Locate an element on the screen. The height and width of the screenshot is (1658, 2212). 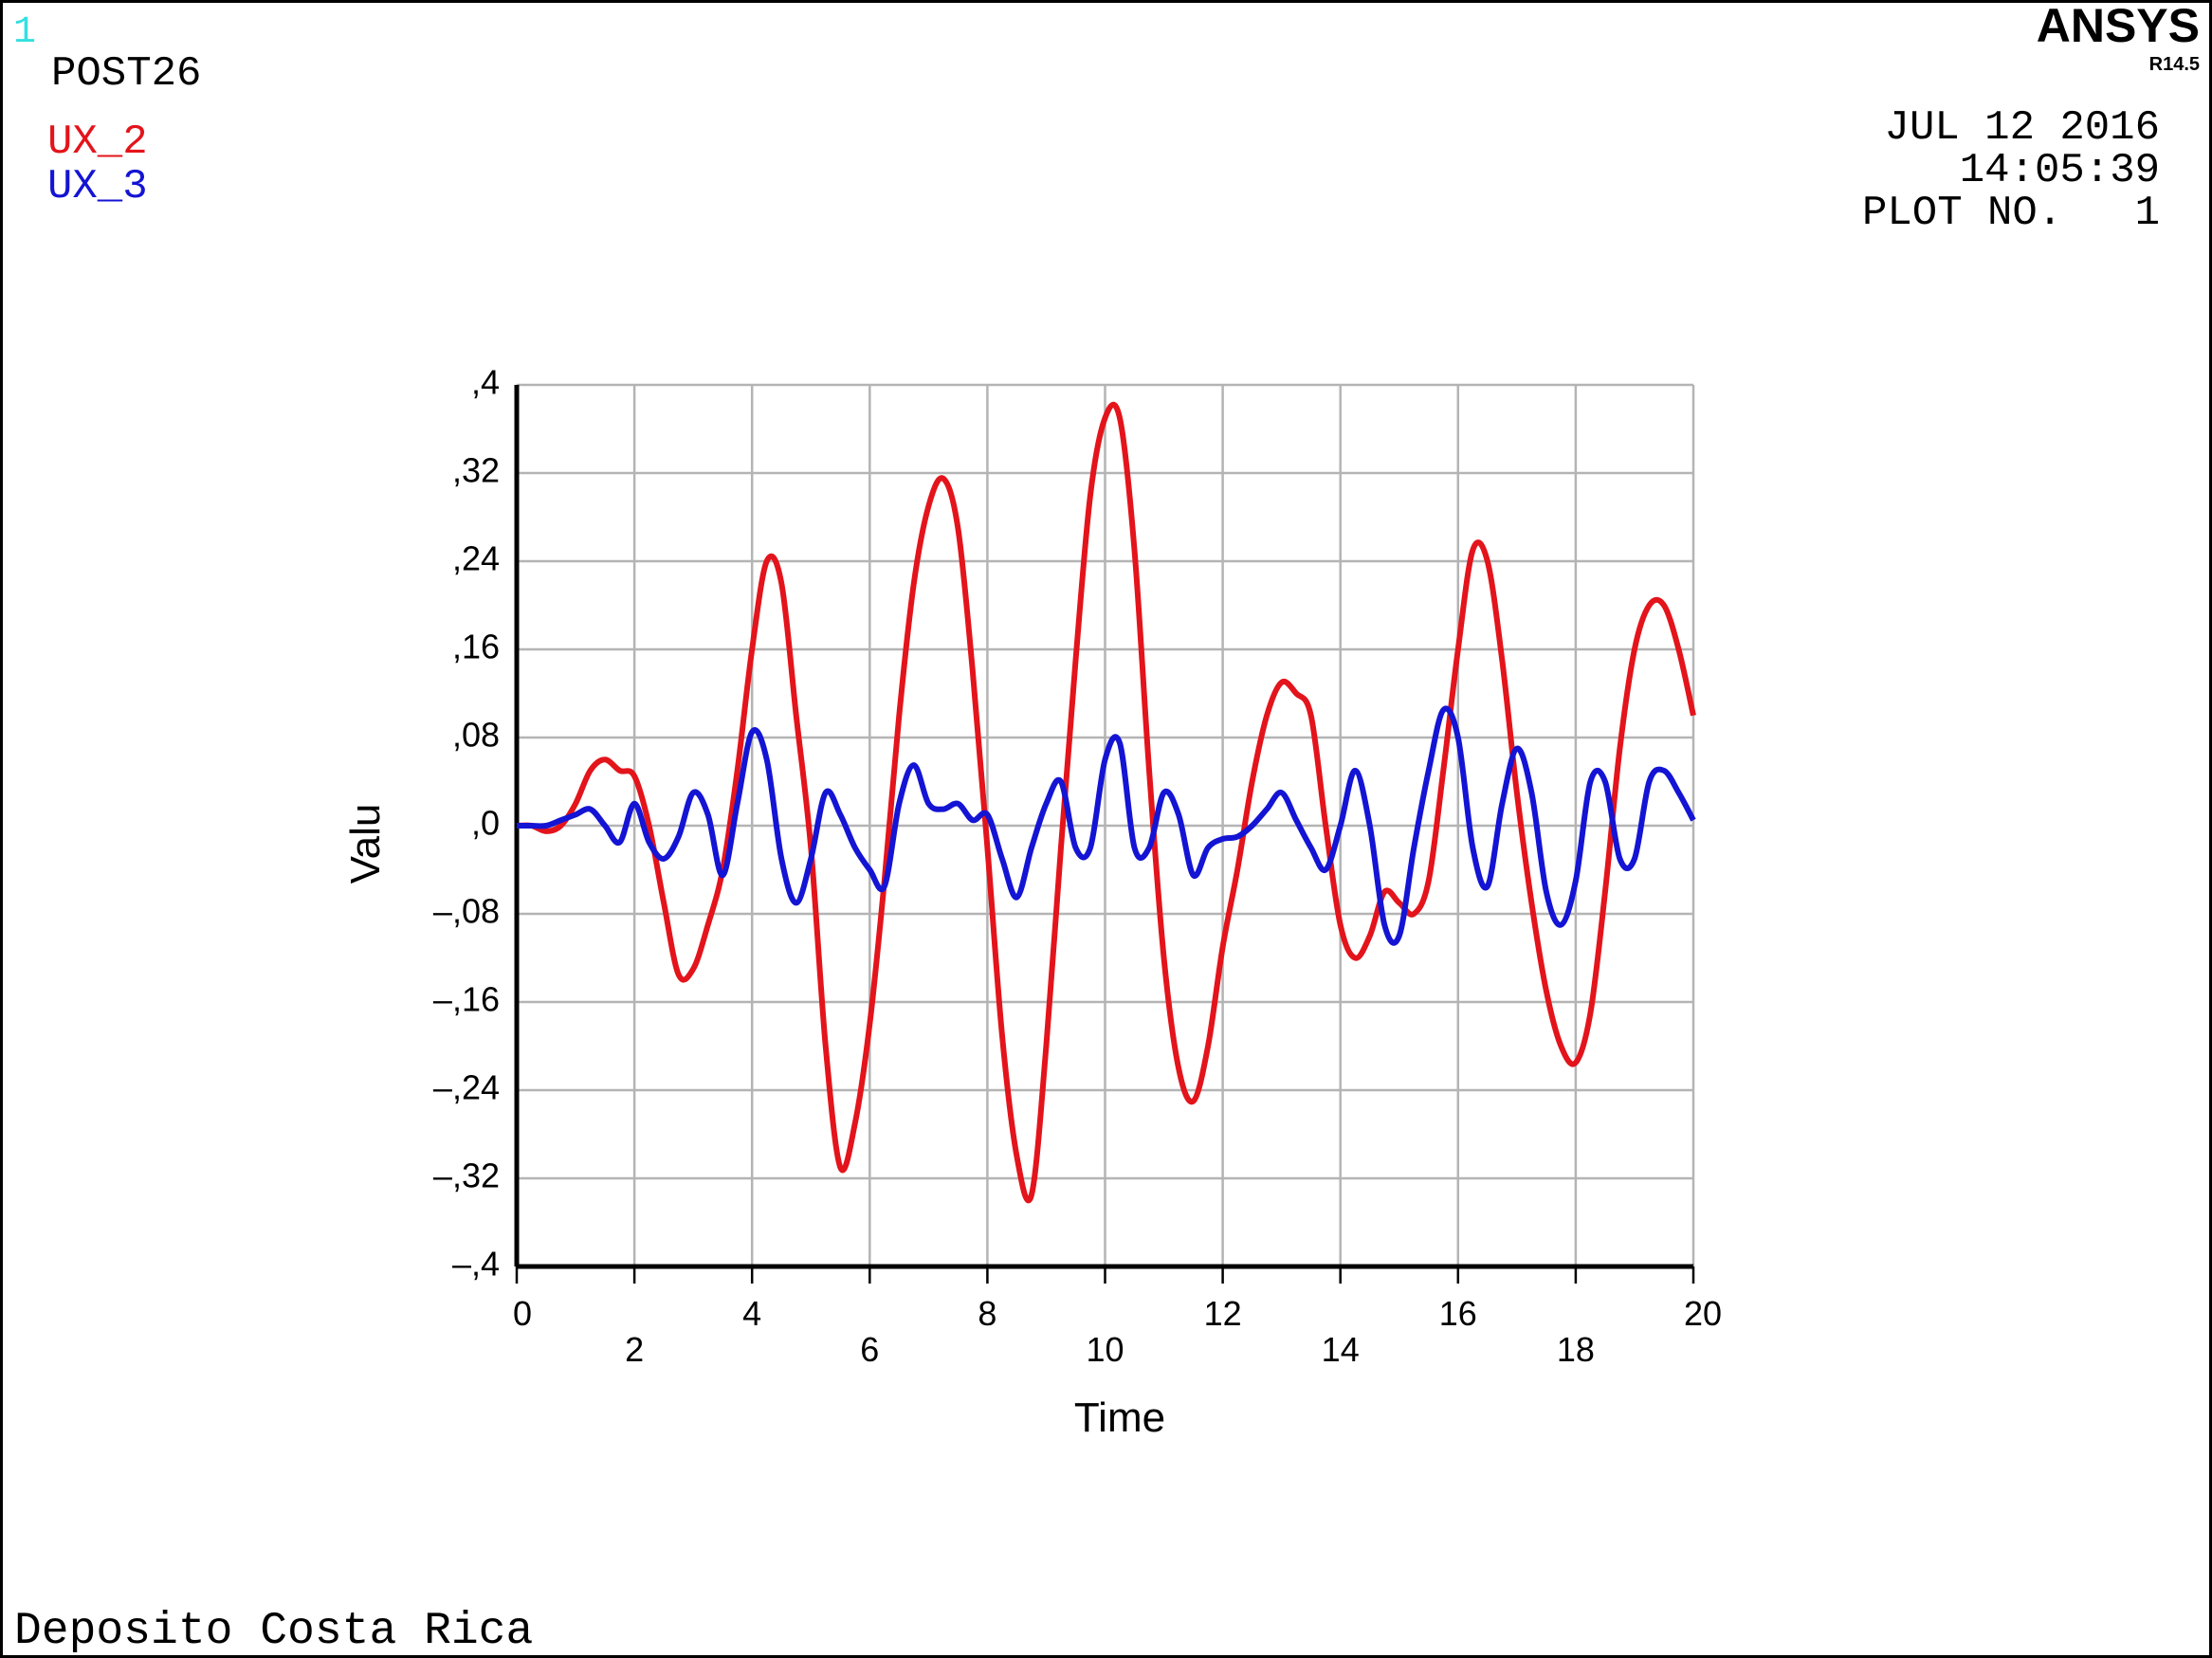
window-number: 1 is located at coordinates (24, 32).